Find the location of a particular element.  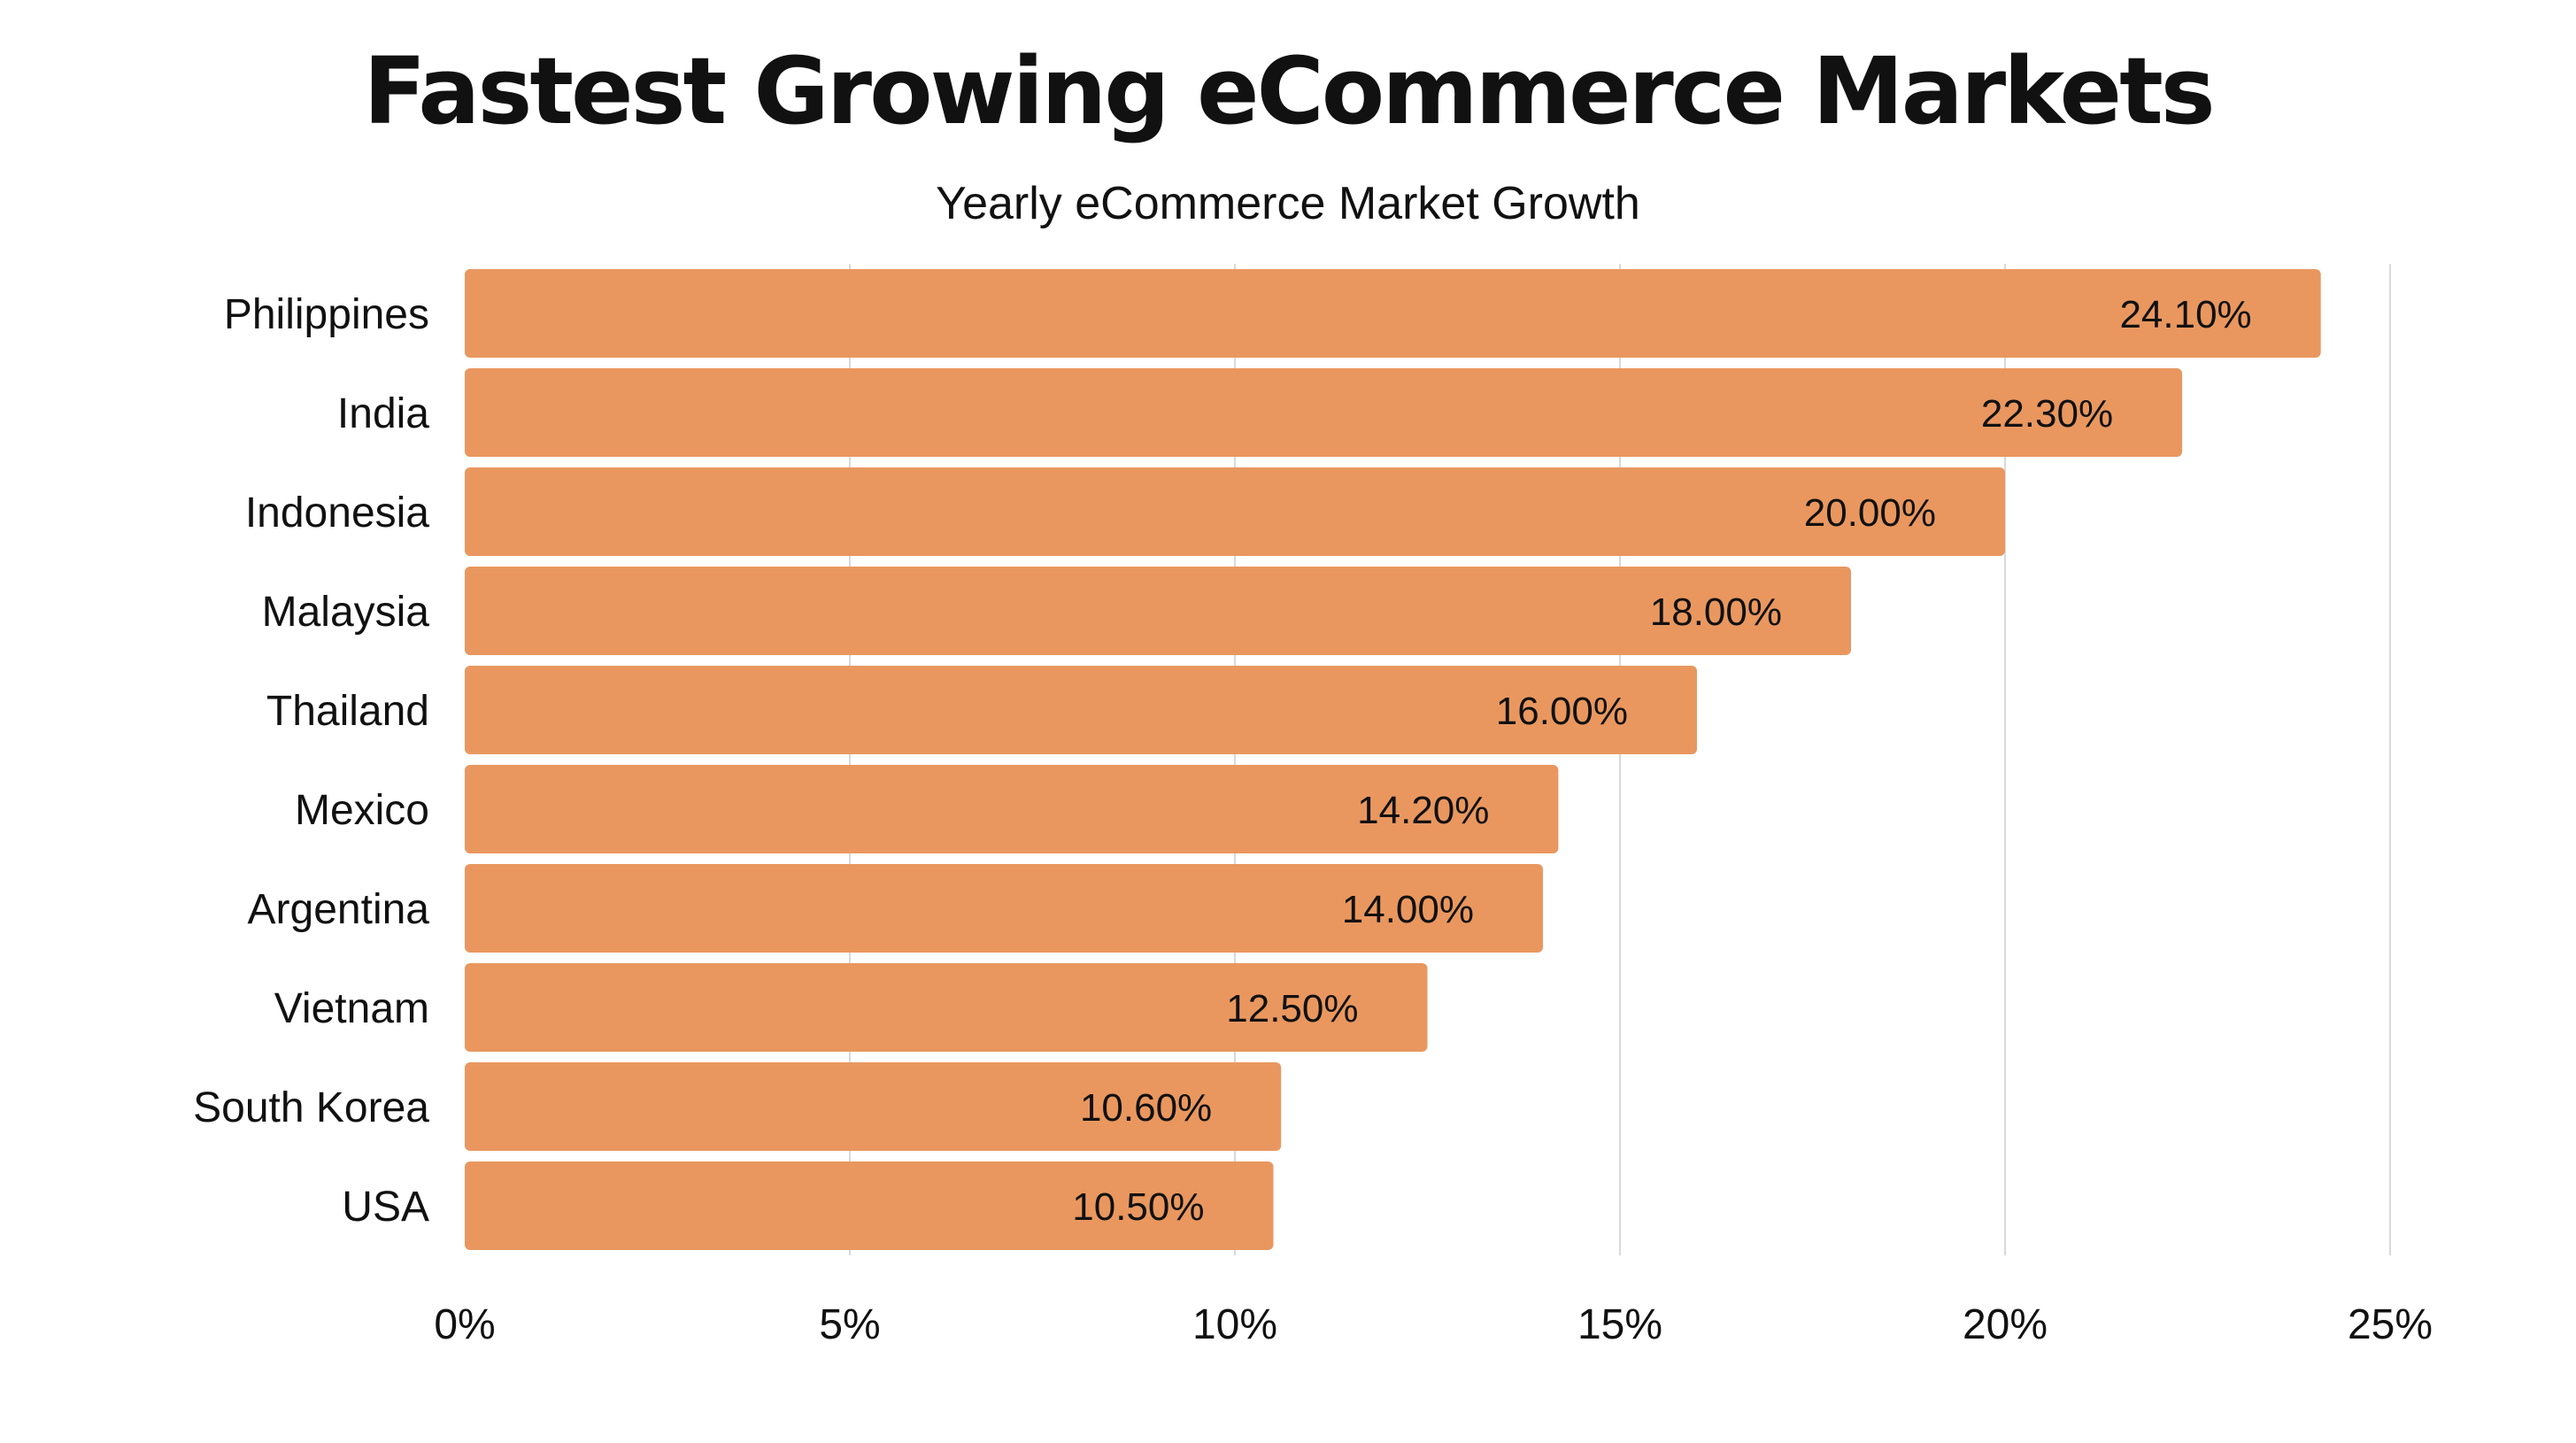

category-label: Philippines is located at coordinates (326, 314).